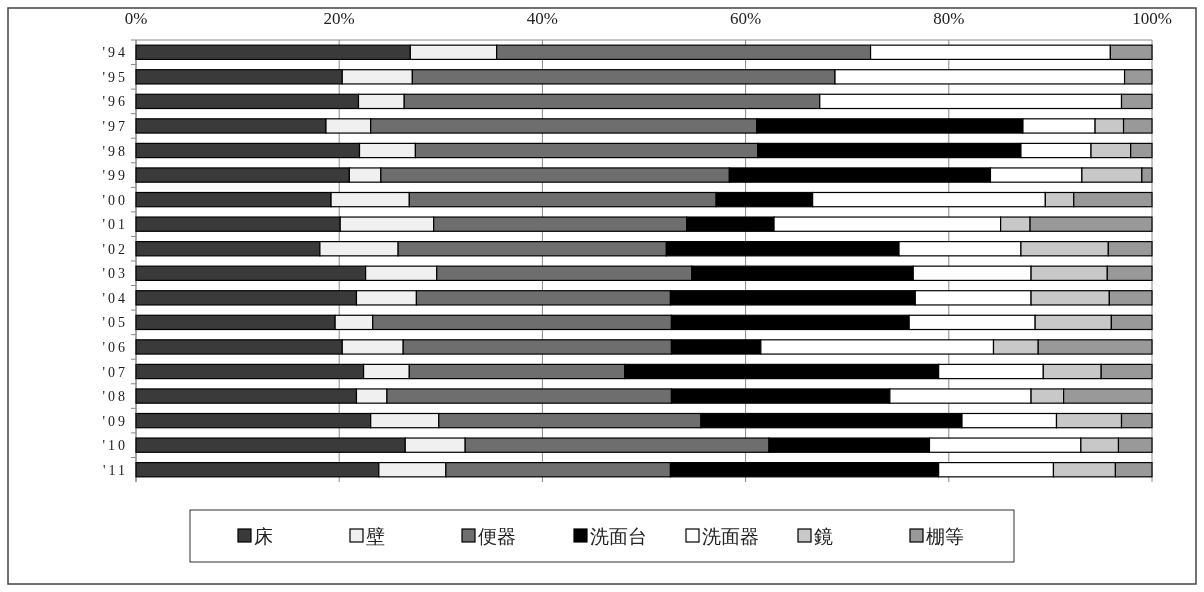  What do you see at coordinates (115, 347) in the screenshot?
I see `y-tick-label: '06` at bounding box center [115, 347].